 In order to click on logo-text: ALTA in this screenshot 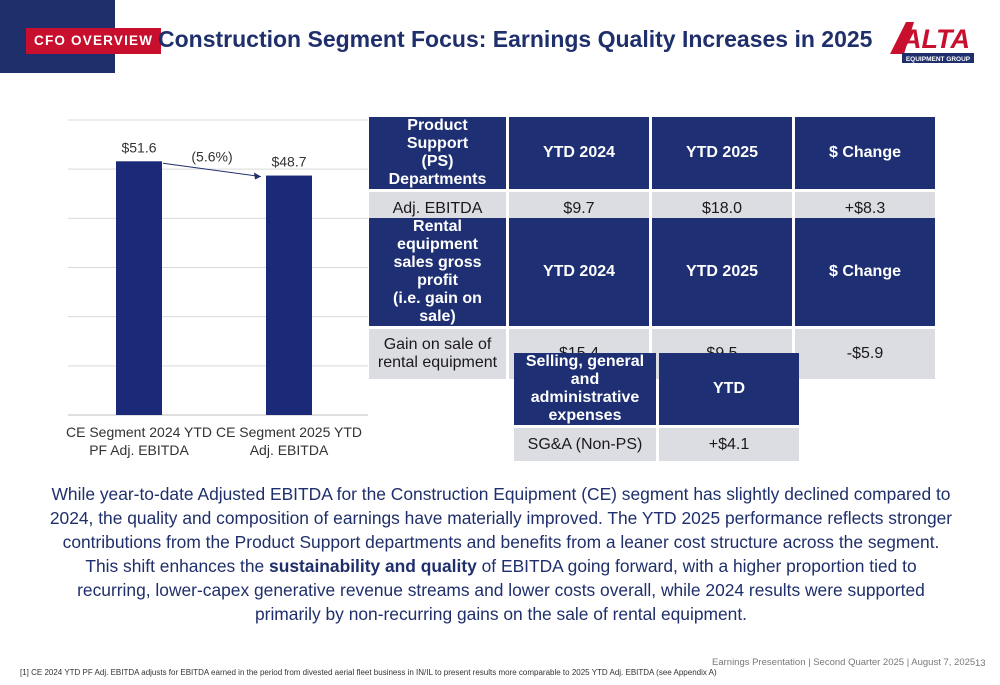, I will do `click(935, 39)`.